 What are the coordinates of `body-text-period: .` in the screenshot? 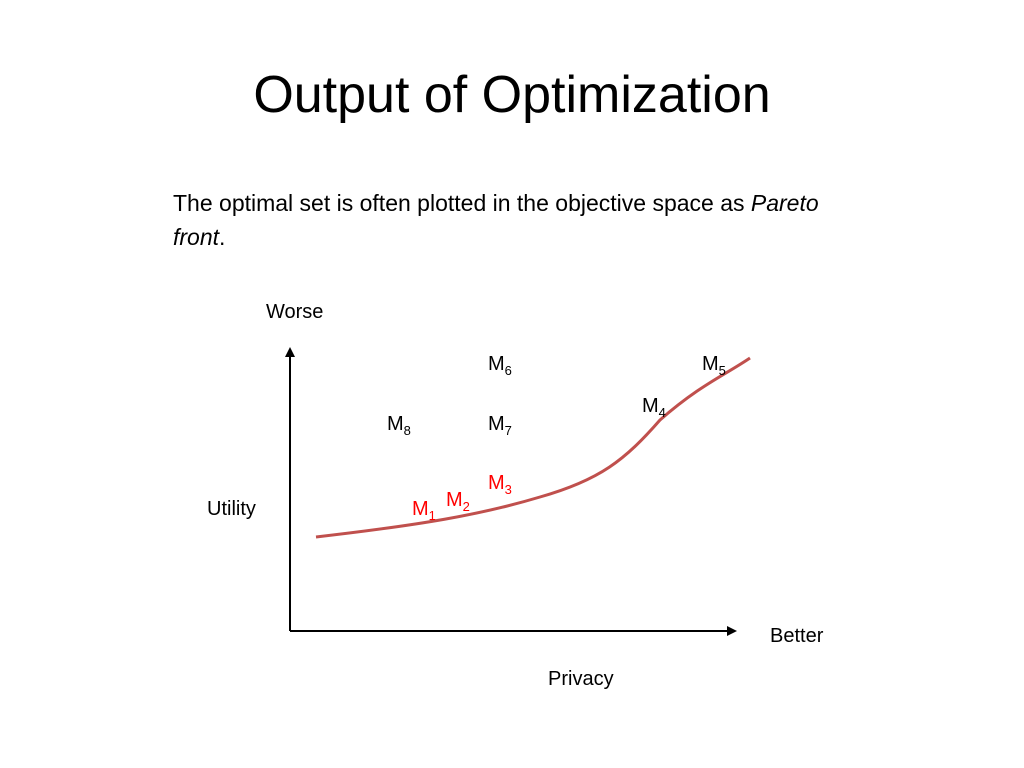 It's located at (222, 237).